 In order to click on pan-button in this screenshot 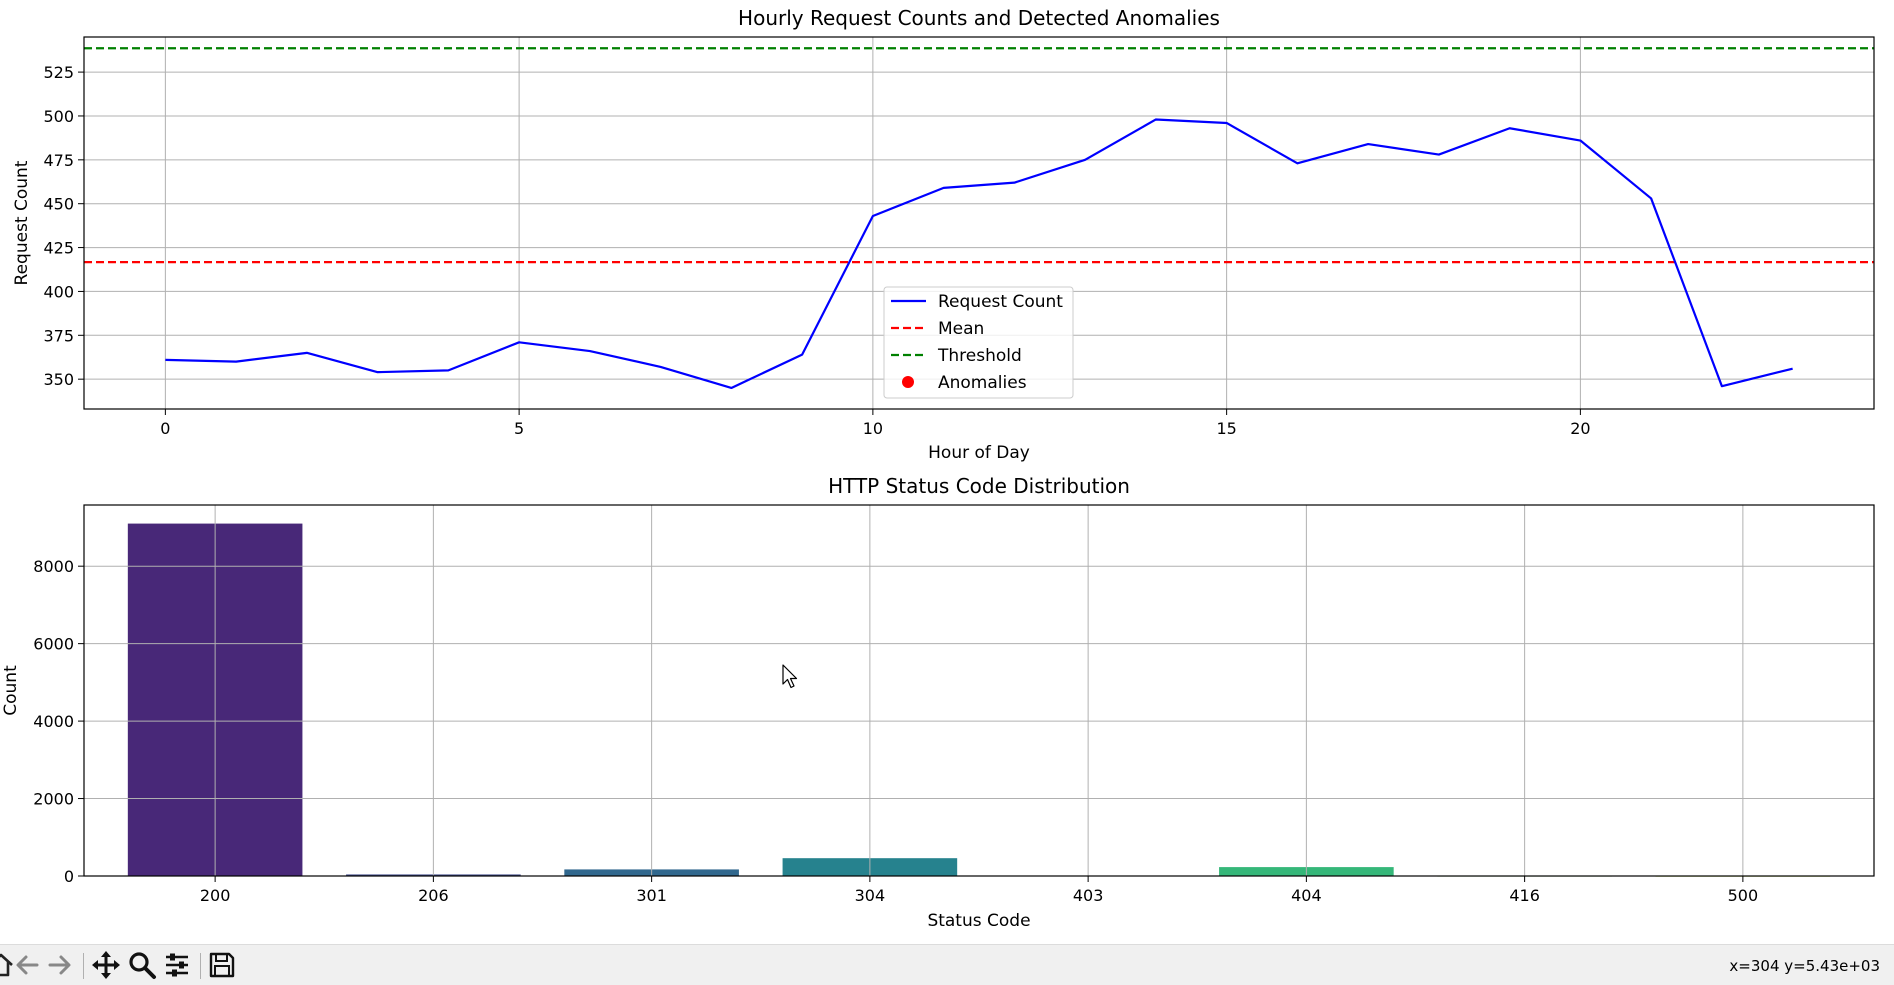, I will do `click(106, 965)`.